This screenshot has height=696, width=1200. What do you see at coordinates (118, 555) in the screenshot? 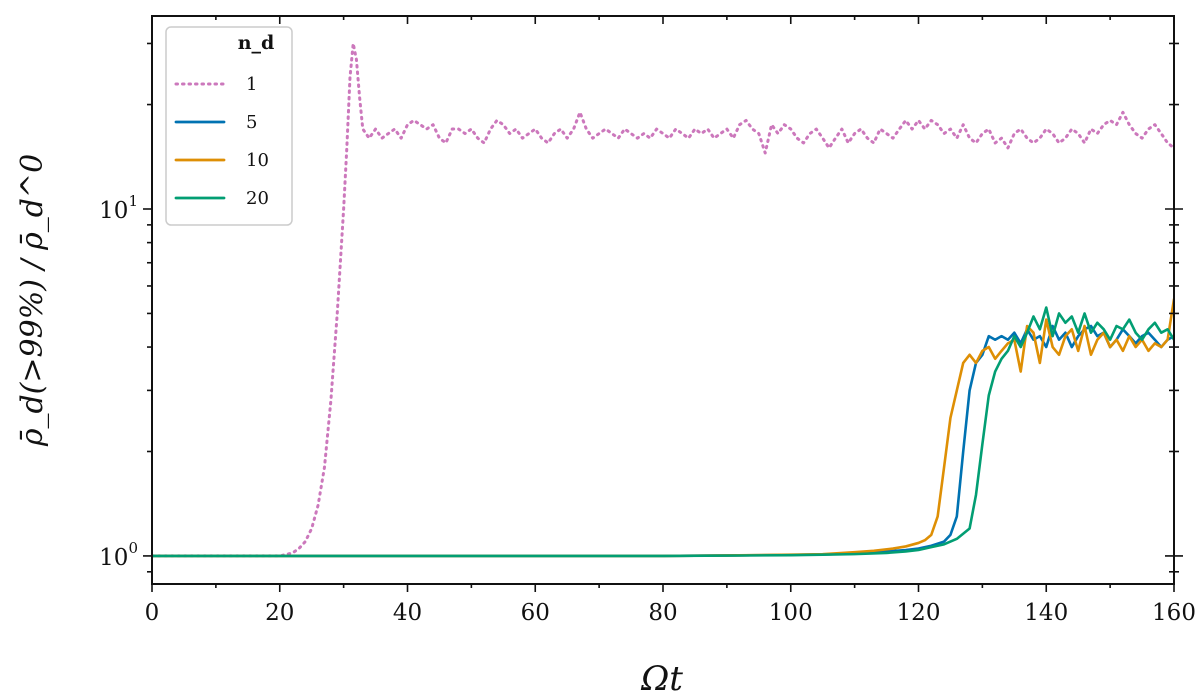
I see `y-tick-label: 10⁰` at bounding box center [118, 555].